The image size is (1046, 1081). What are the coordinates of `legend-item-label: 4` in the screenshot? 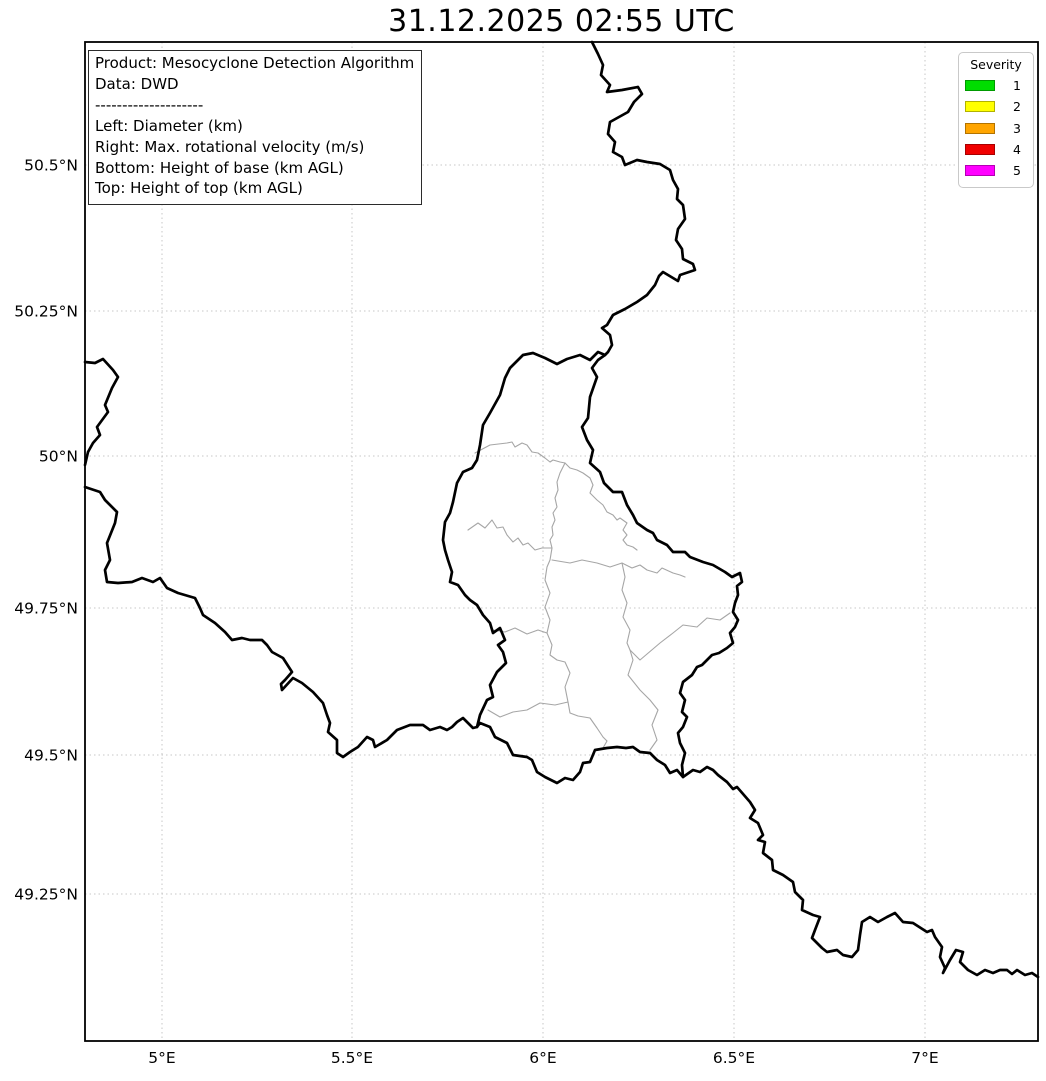 It's located at (1017, 150).